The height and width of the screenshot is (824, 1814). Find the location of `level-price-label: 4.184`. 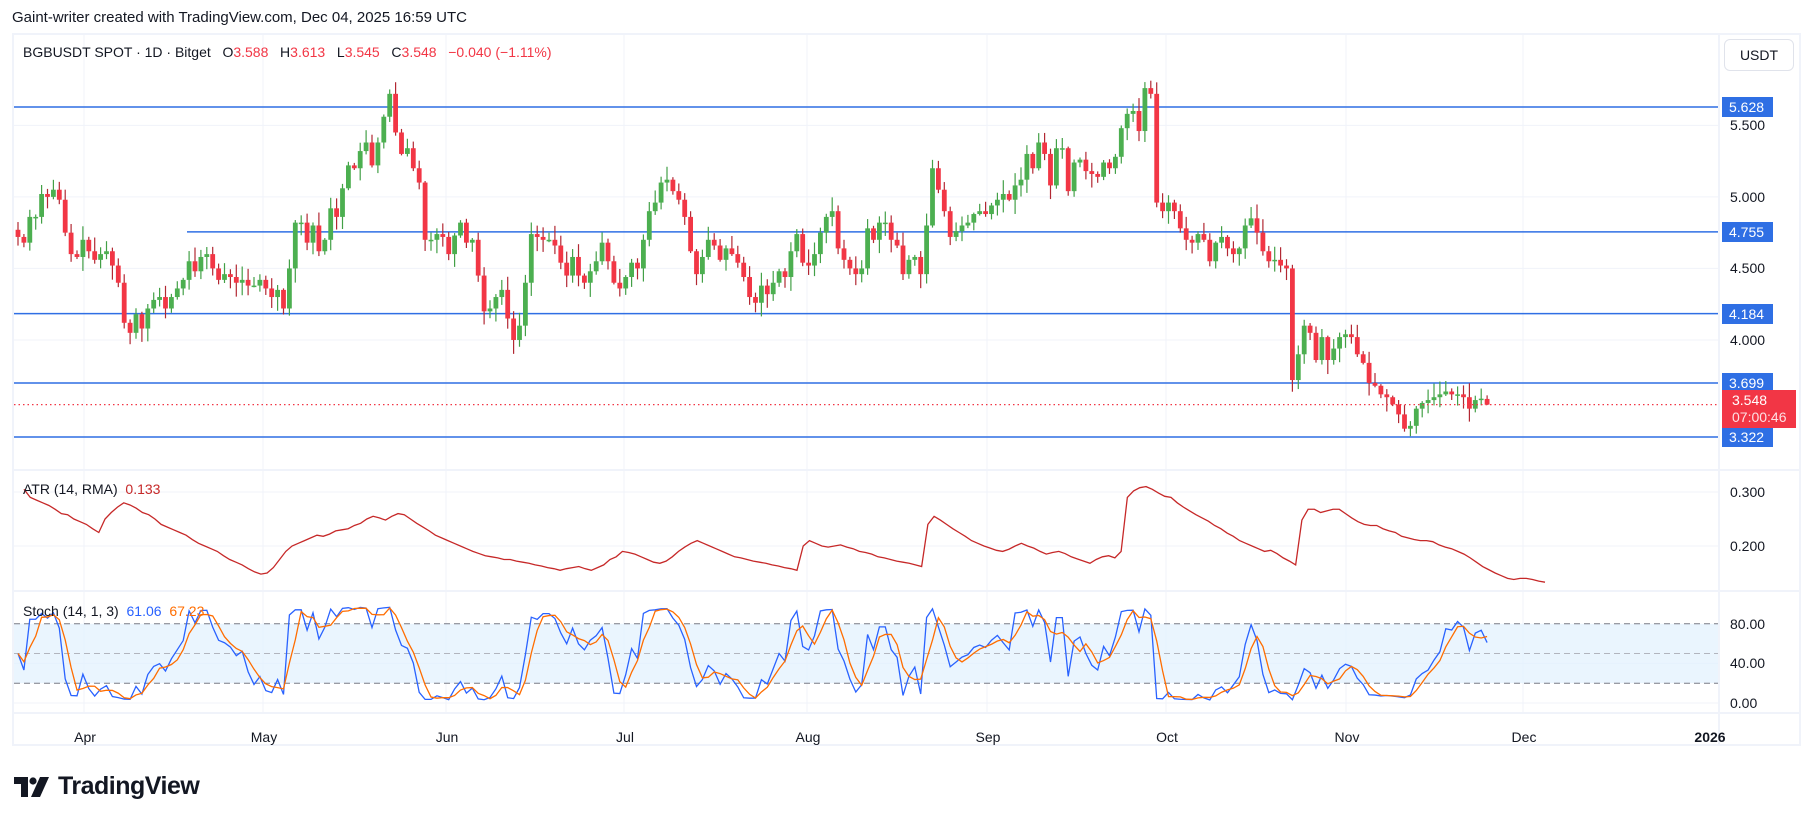

level-price-label: 4.184 is located at coordinates (1747, 313).